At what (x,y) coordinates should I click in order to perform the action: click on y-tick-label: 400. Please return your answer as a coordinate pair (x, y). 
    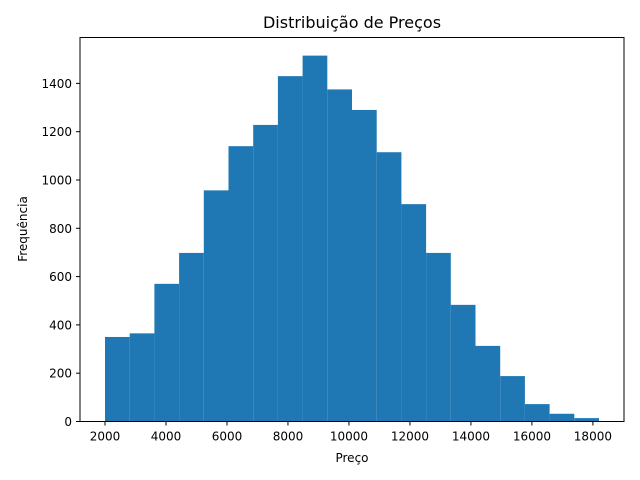
    Looking at the image, I should click on (60, 325).